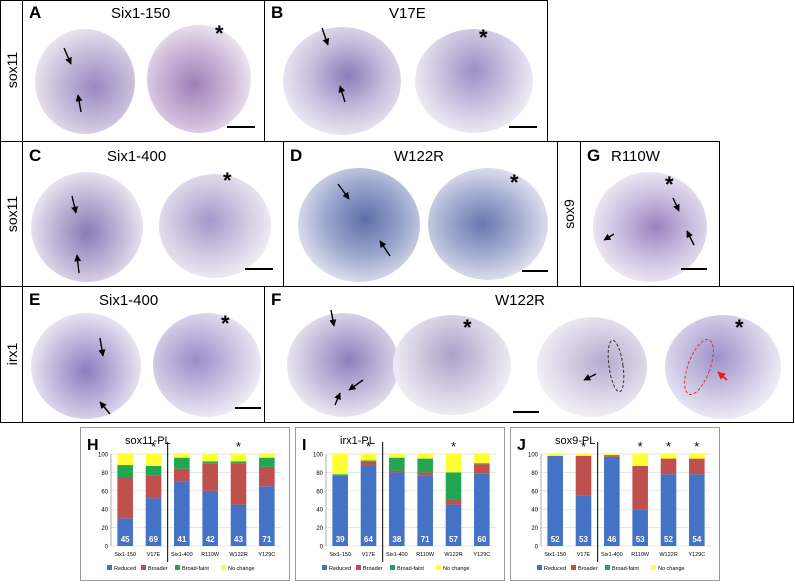 The height and width of the screenshot is (585, 795). Describe the element at coordinates (575, 441) in the screenshot. I see `chart-title: sox9-PL` at that location.